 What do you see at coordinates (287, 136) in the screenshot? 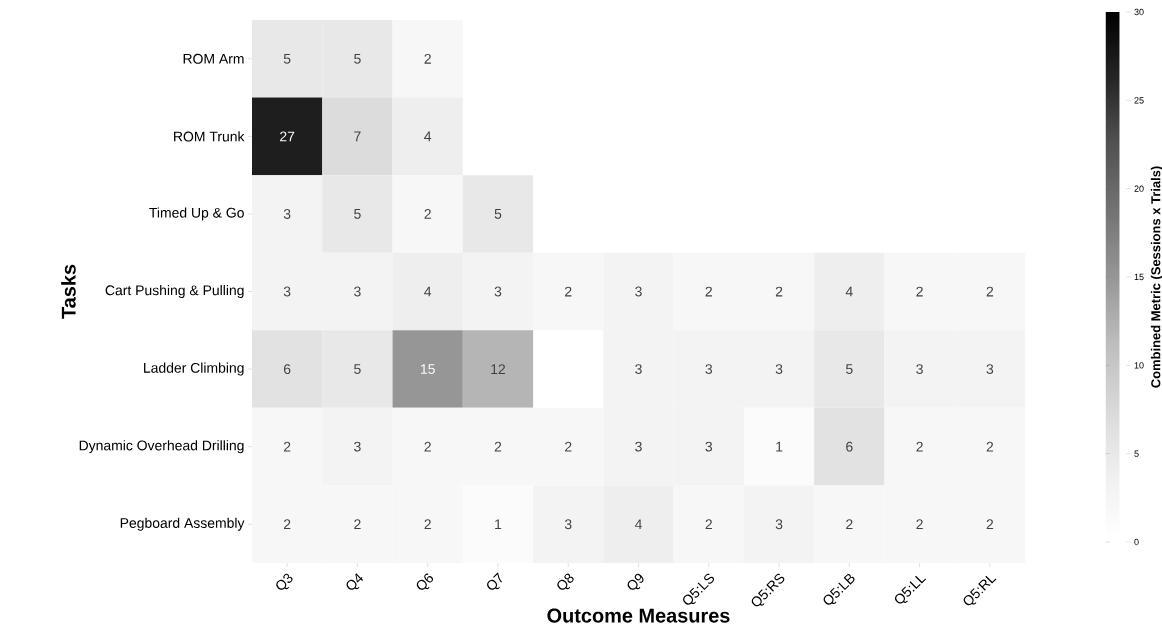
I see `data-label: 27` at bounding box center [287, 136].